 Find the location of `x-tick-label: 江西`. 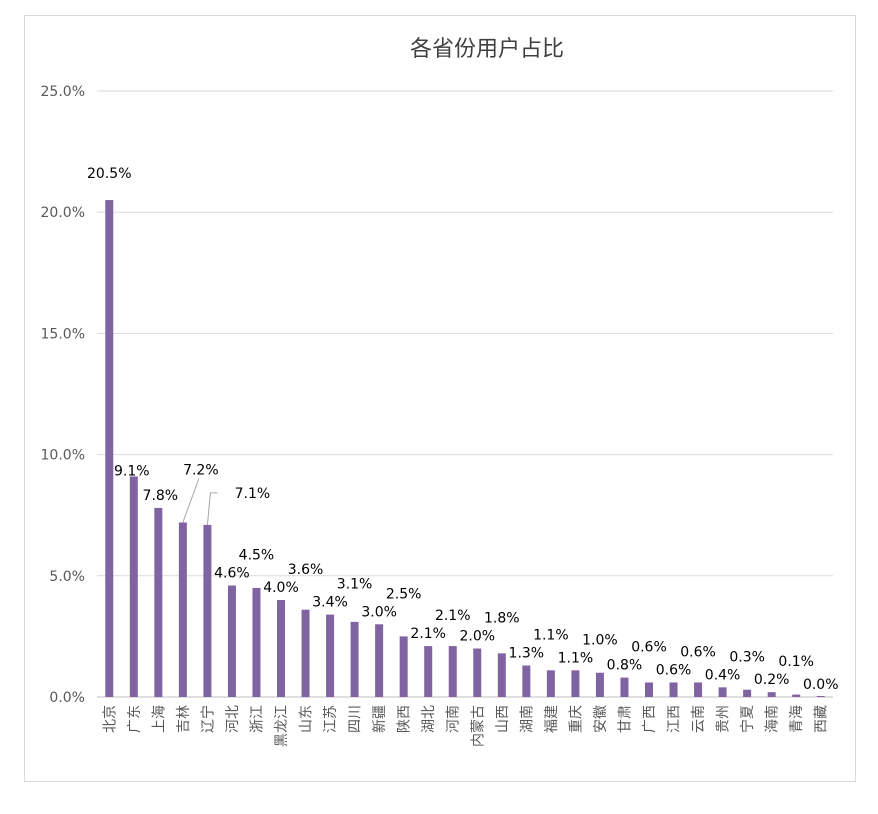

x-tick-label: 江西 is located at coordinates (675, 719).